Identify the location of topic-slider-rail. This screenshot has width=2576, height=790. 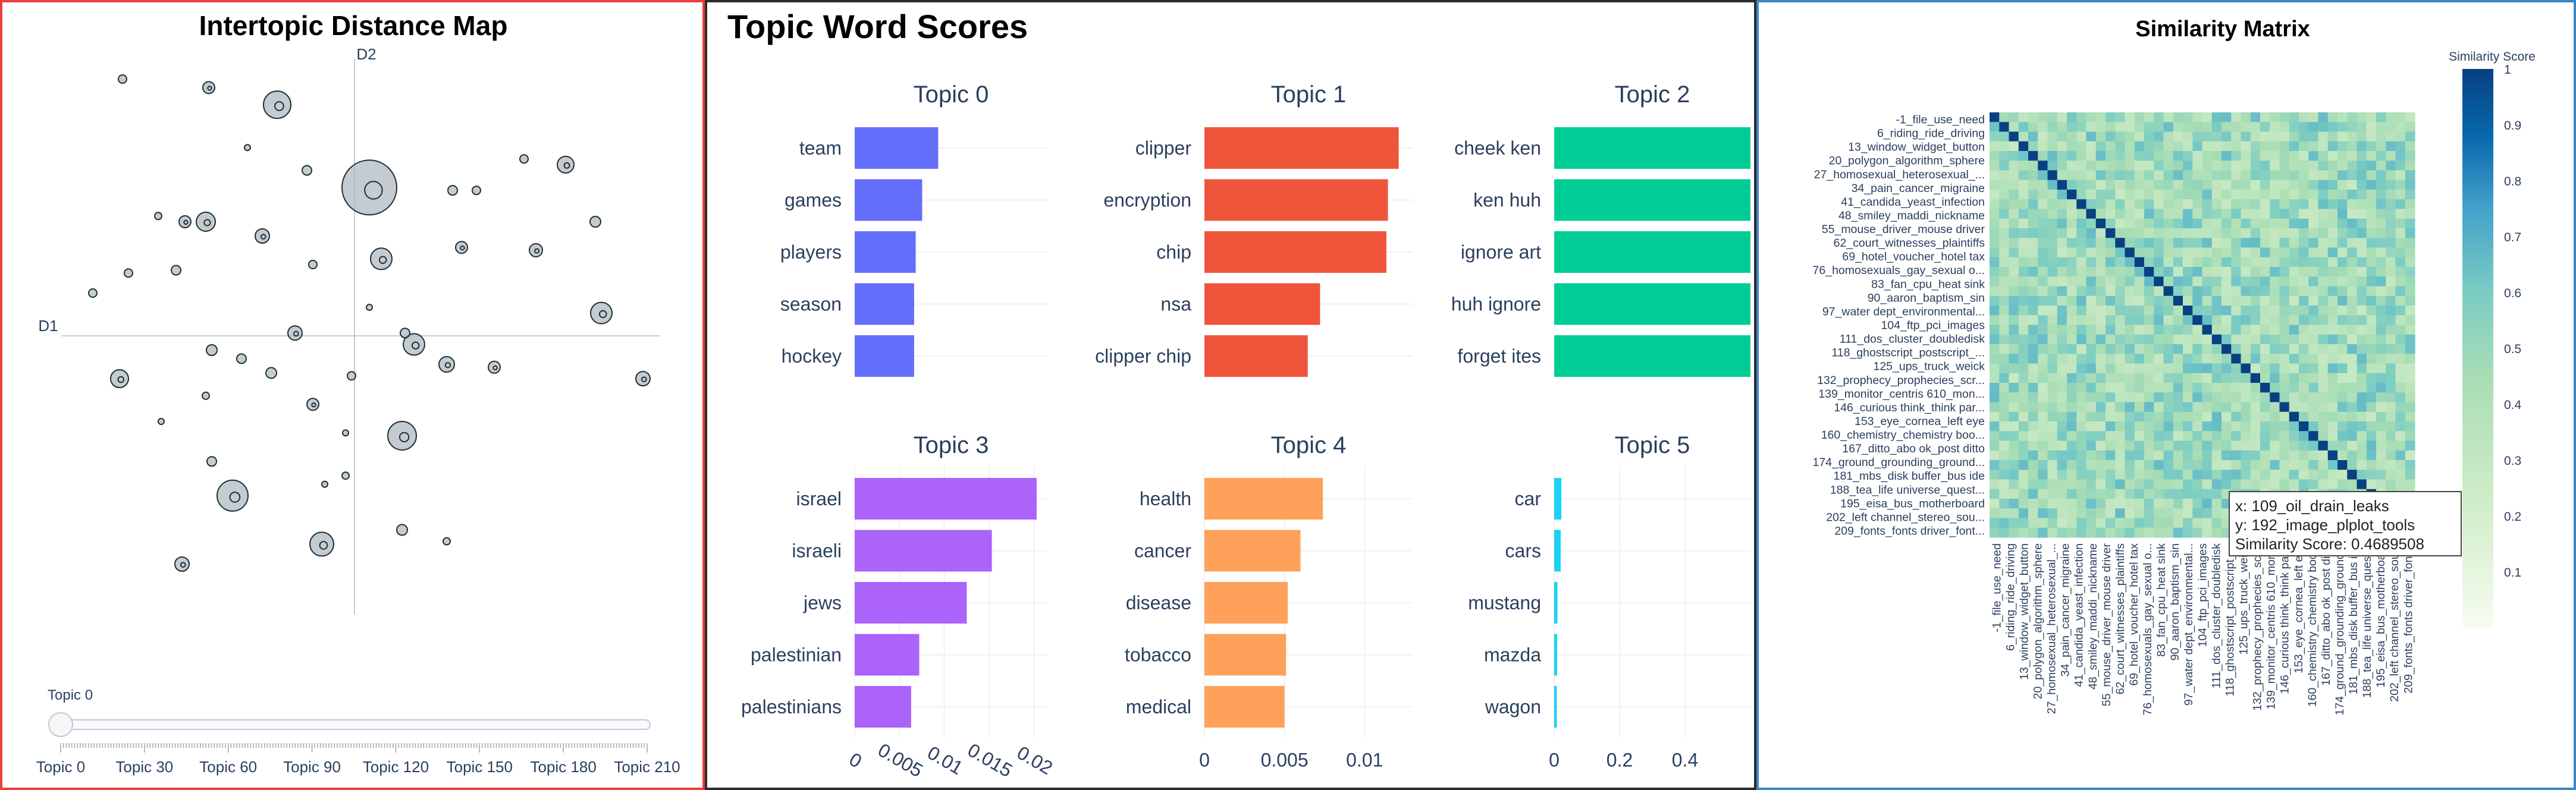
(351, 725).